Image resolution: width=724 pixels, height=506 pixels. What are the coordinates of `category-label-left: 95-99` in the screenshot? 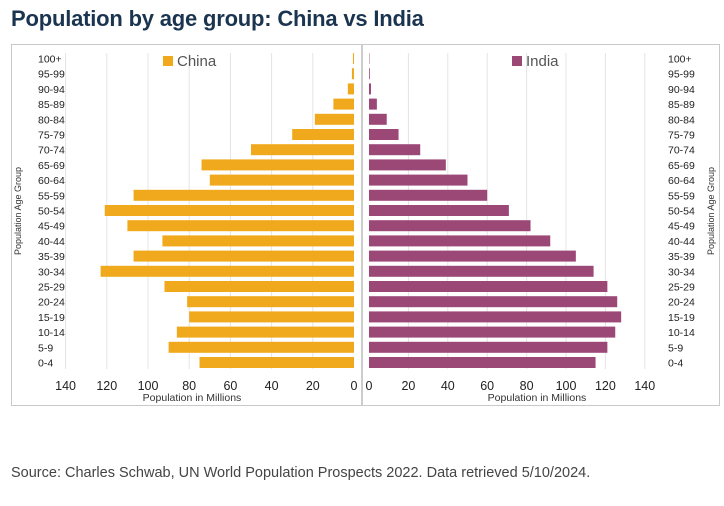 It's located at (51, 75).